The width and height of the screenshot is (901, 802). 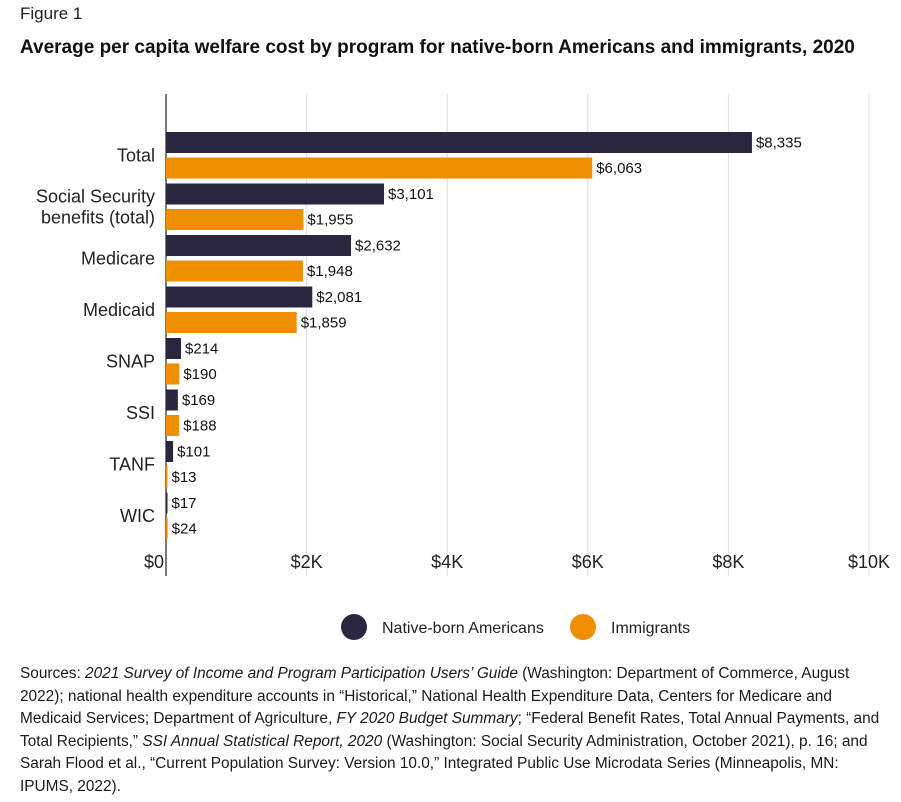 What do you see at coordinates (728, 562) in the screenshot?
I see `x-tick-label: $8K` at bounding box center [728, 562].